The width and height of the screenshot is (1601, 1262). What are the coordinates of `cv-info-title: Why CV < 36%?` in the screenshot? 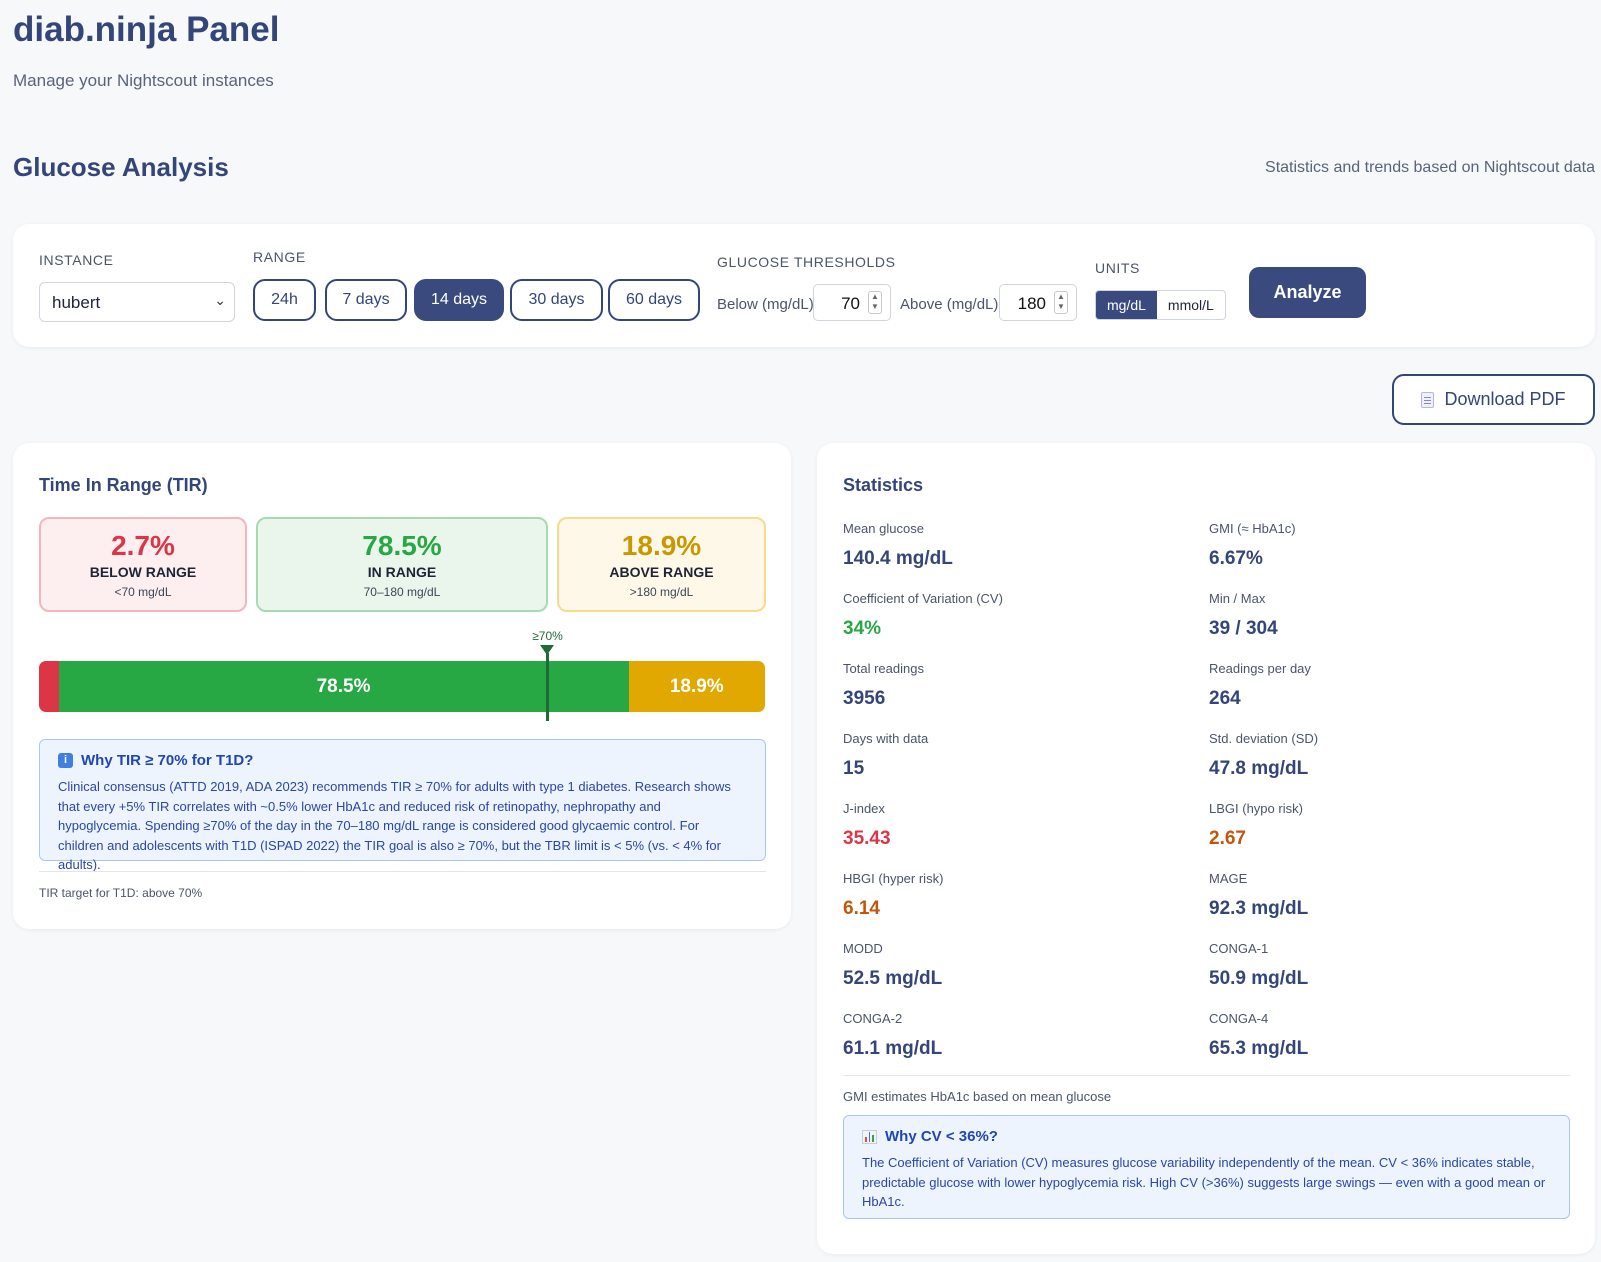 It's located at (941, 1136).